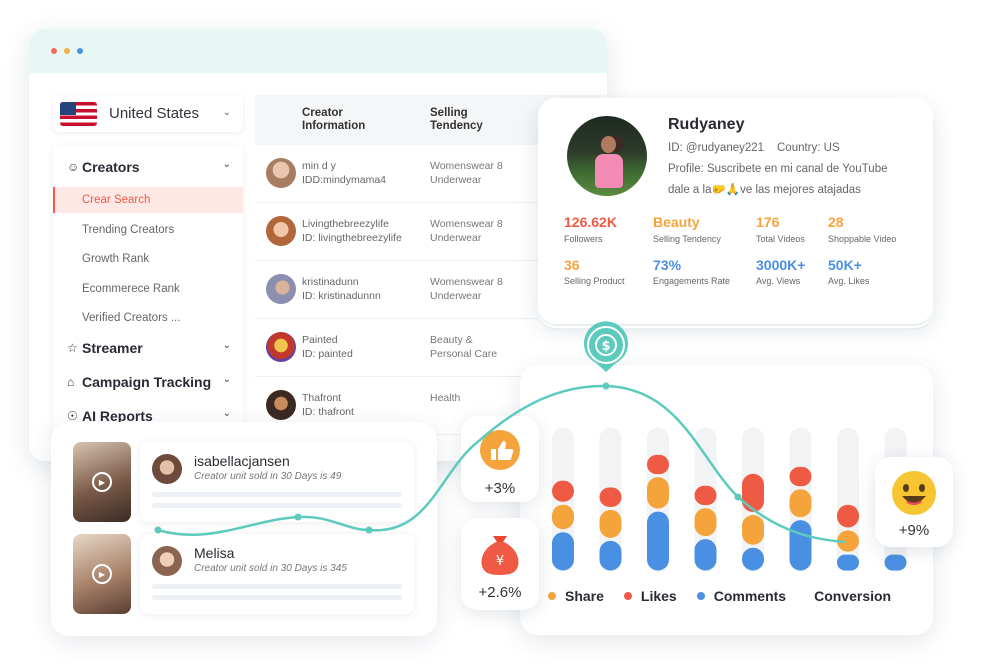 The height and width of the screenshot is (665, 982). I want to click on sidebar-item-ecommerce-rank: Ecommerece Rank, so click(131, 289).